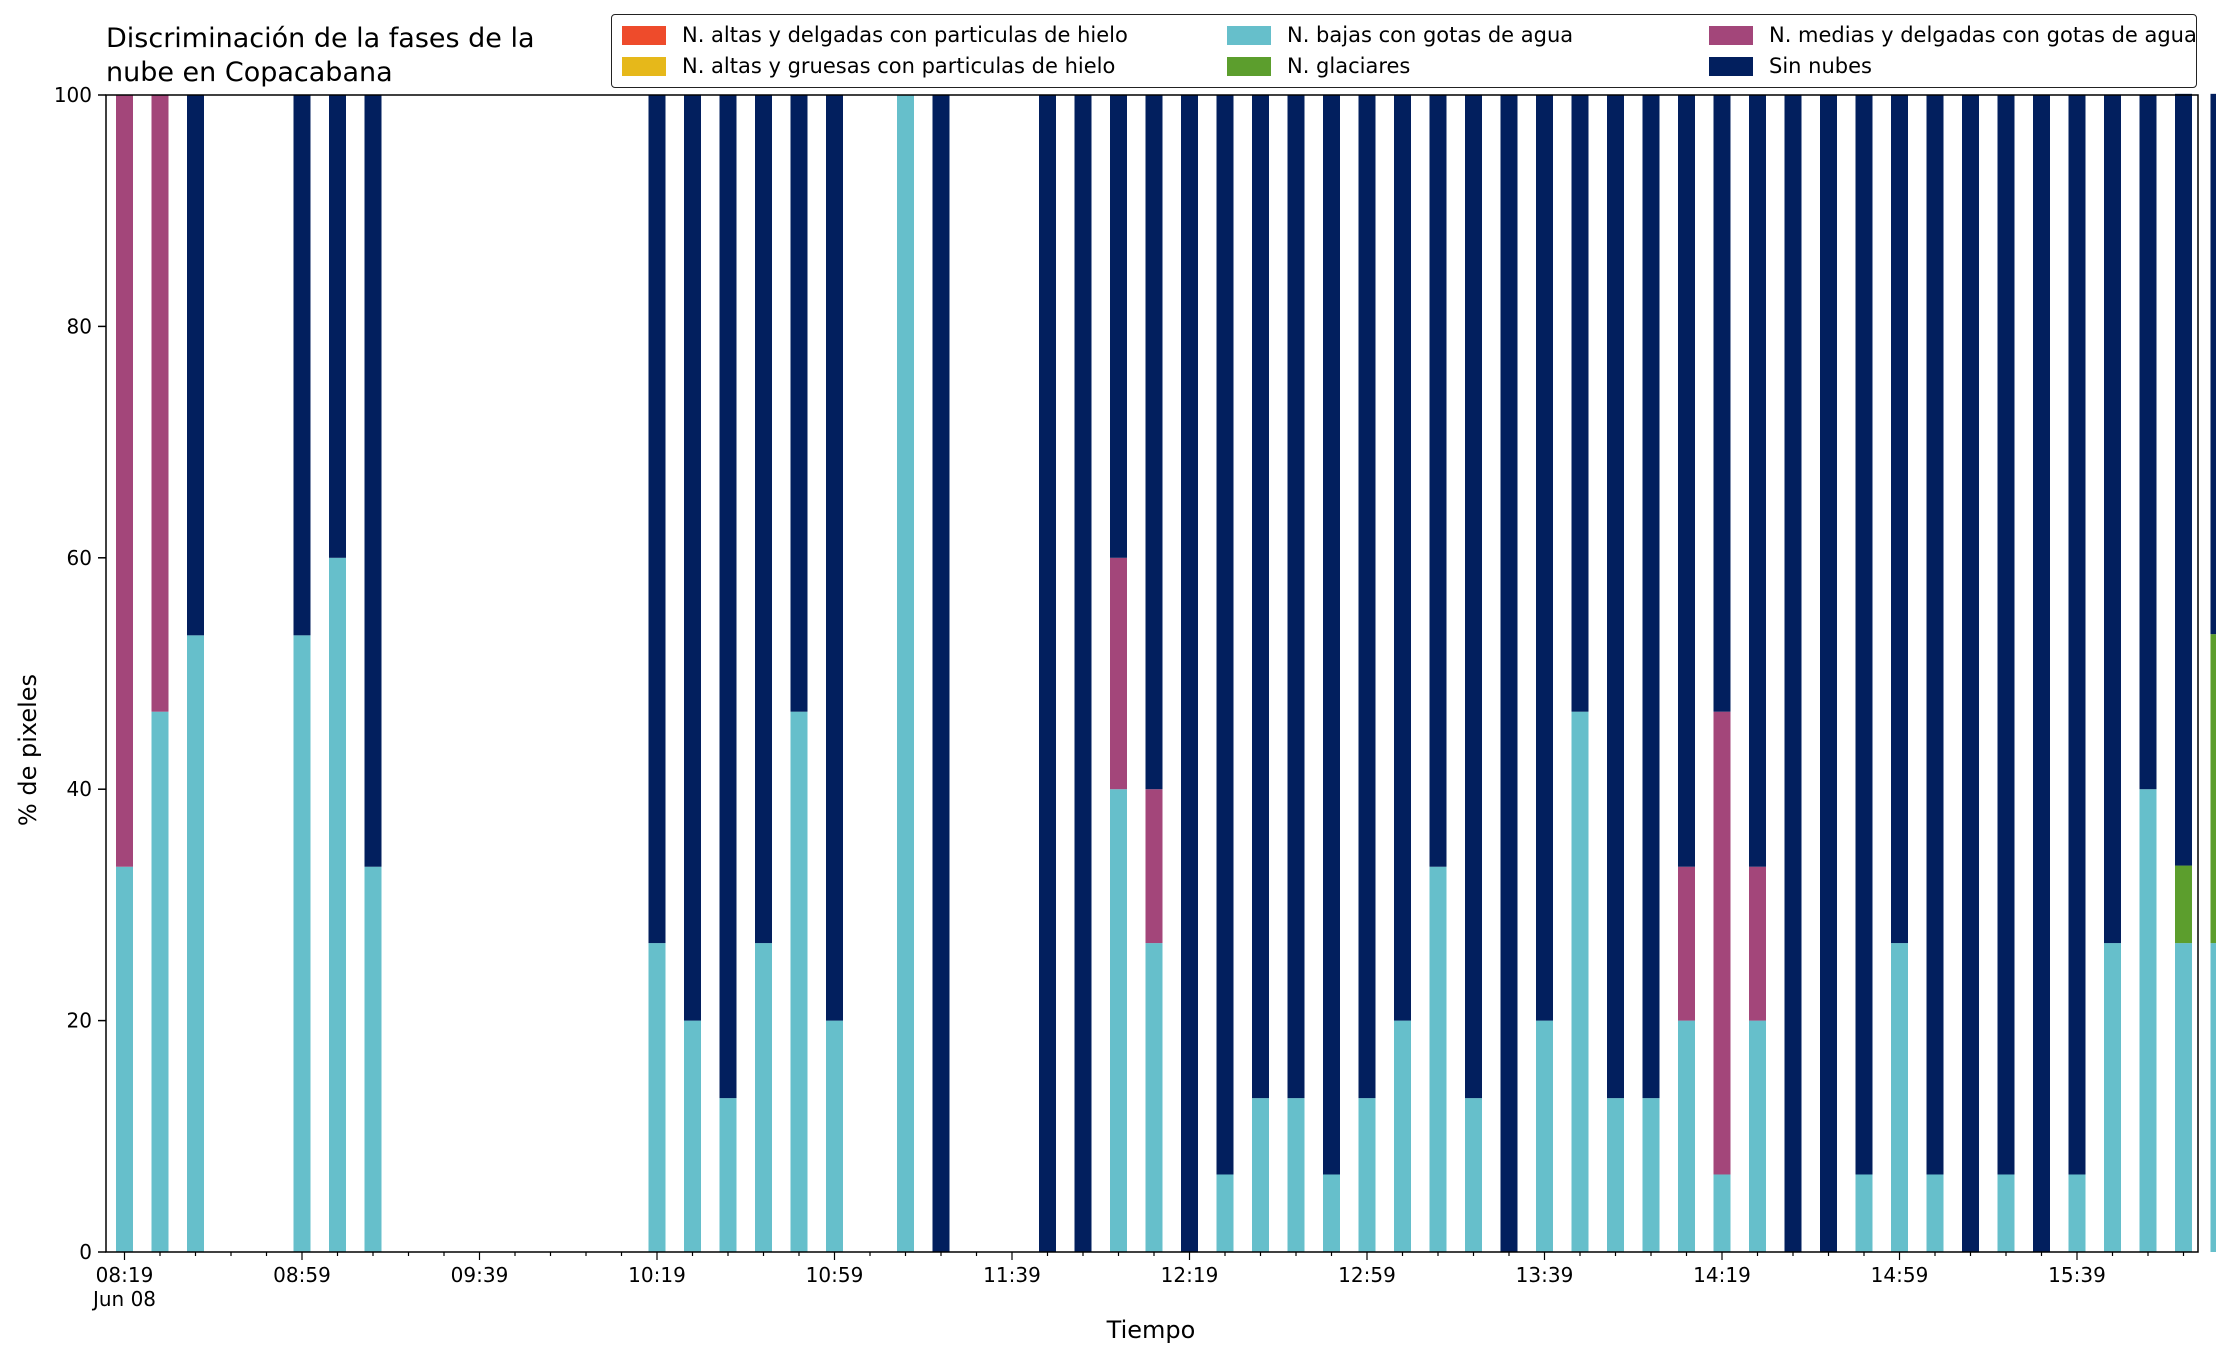 This screenshot has height=1355, width=2216. Describe the element at coordinates (1820, 66) in the screenshot. I see `legend-label: Sin nubes` at that location.